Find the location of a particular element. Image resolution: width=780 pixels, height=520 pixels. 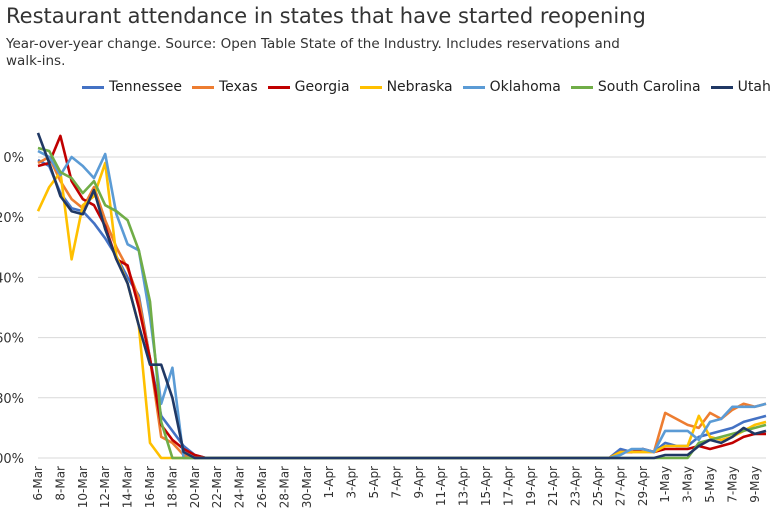

legend-item: Nebraska is located at coordinates (406, 87).